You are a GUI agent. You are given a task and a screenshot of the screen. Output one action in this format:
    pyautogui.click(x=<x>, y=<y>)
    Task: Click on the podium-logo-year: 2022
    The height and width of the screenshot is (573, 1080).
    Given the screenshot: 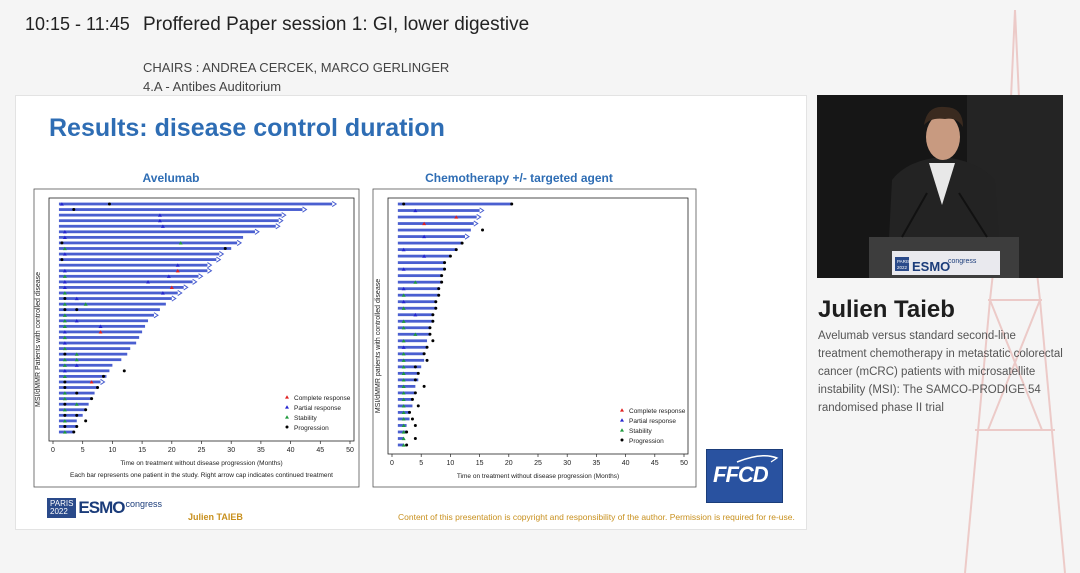 What is the action you would take?
    pyautogui.click(x=902, y=267)
    